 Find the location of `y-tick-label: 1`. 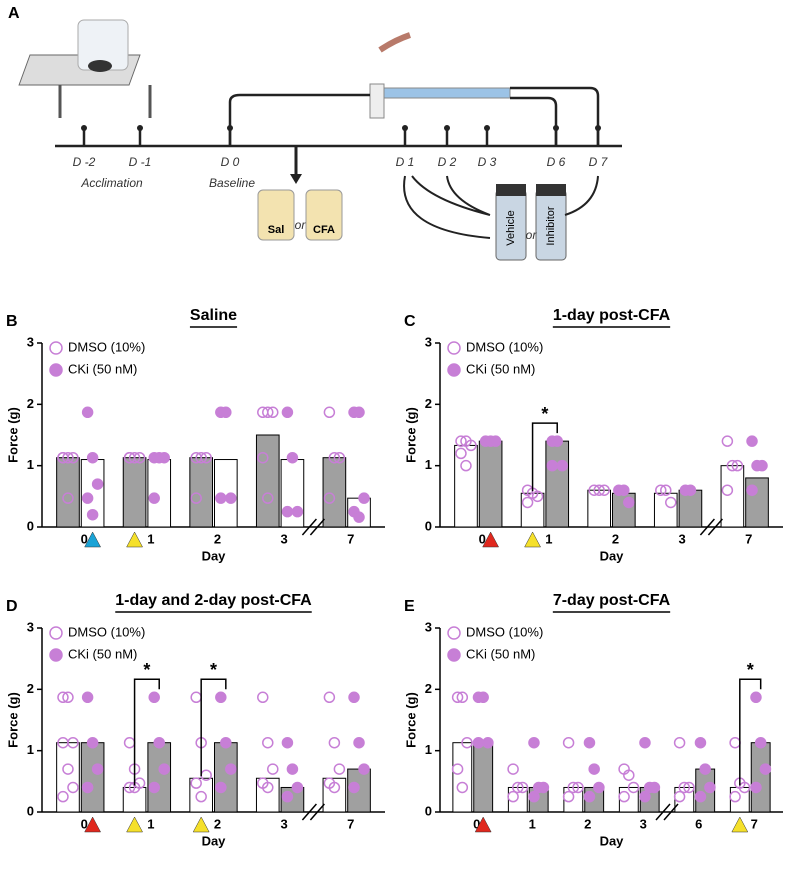

y-tick-label: 1 is located at coordinates (428, 464).